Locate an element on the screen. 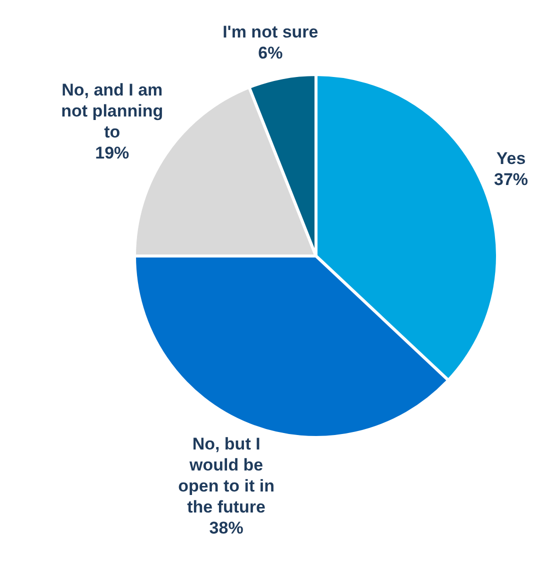 This screenshot has width=554, height=580. data-label: 37% is located at coordinates (511, 180).